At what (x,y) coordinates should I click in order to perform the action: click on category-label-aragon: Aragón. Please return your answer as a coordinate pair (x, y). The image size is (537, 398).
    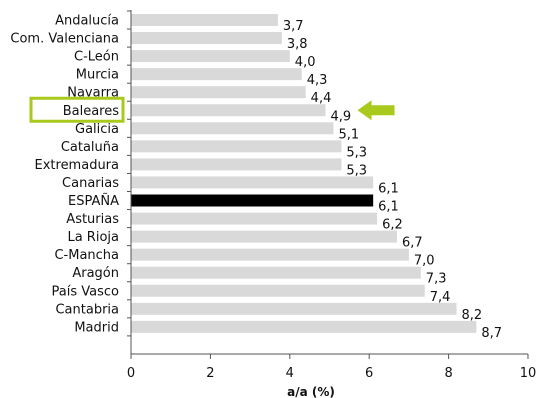
    Looking at the image, I should click on (95, 273).